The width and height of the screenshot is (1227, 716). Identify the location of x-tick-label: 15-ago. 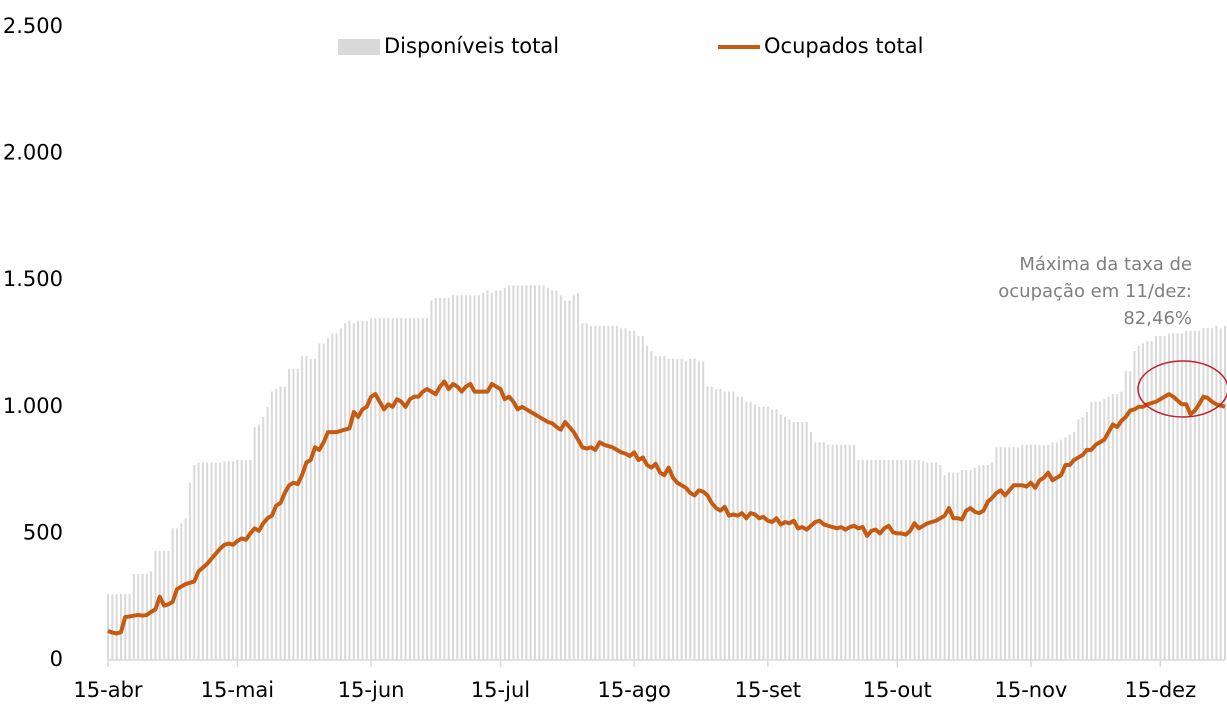
(633, 690).